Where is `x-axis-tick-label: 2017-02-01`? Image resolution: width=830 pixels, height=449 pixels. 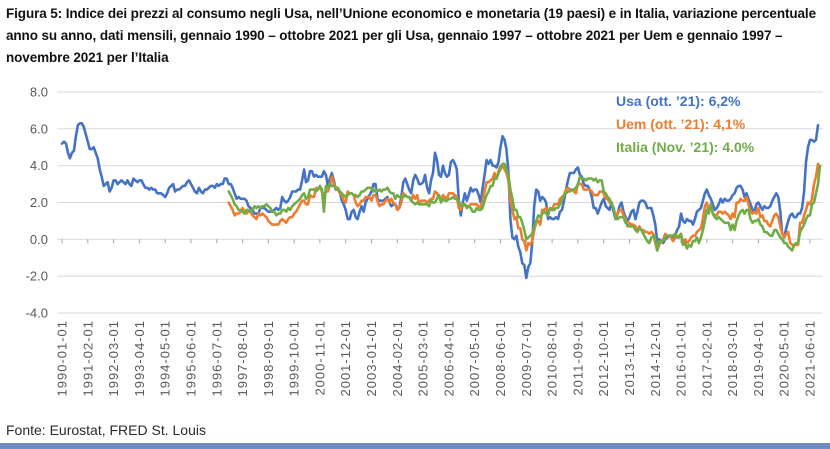
x-axis-tick-label: 2017-02-01 is located at coordinates (706, 358).